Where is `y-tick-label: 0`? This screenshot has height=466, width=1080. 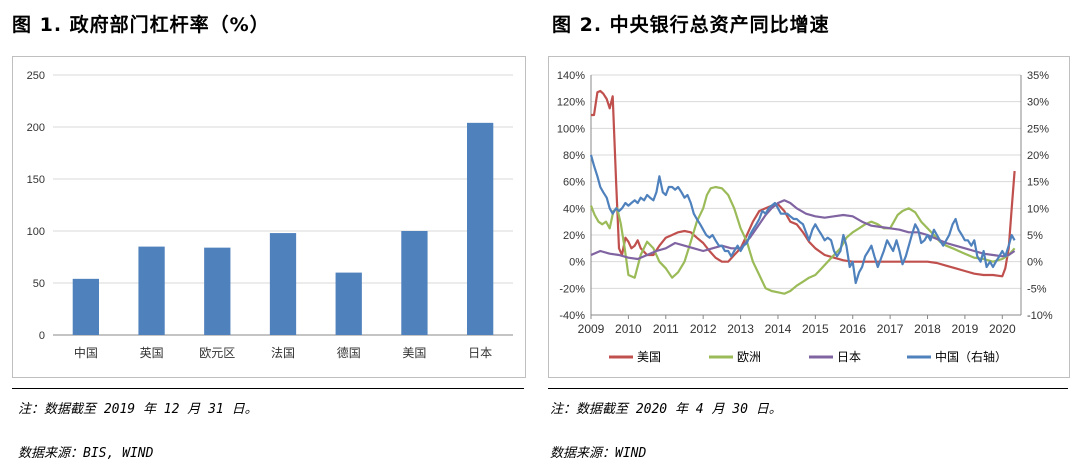
y-tick-label: 0 is located at coordinates (42, 336).